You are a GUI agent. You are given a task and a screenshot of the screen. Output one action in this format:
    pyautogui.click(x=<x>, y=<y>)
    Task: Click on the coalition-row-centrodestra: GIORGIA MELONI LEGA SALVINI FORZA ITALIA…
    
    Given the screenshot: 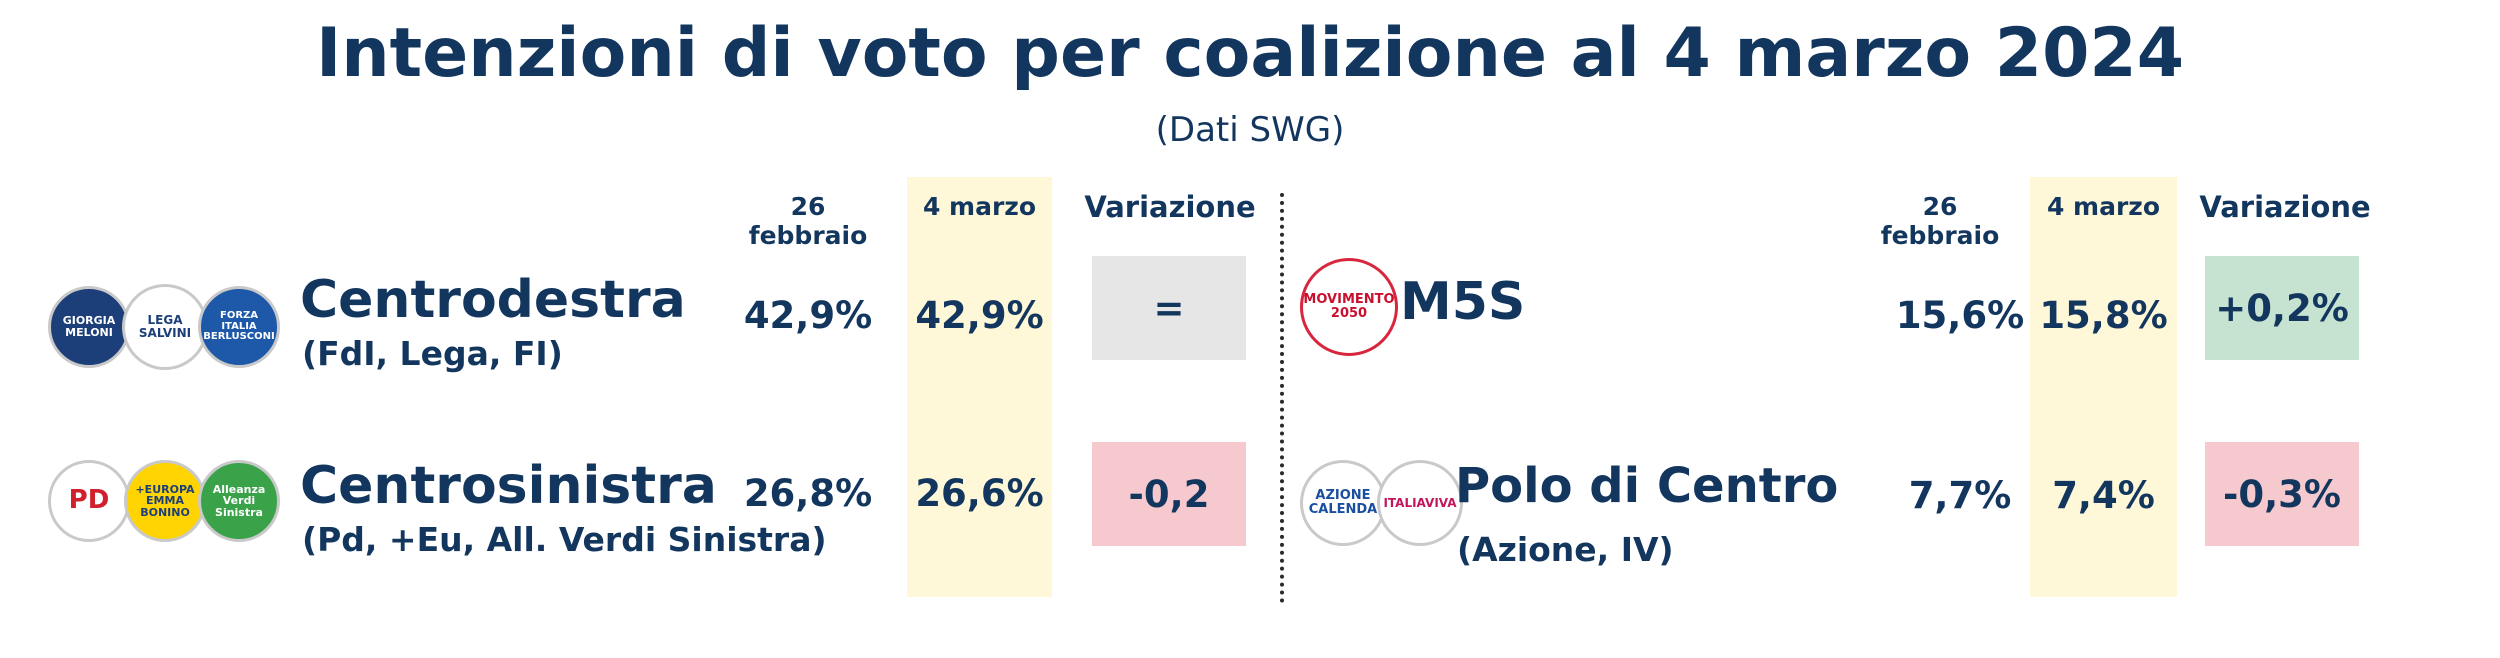 What is the action you would take?
    pyautogui.click(x=640, y=320)
    